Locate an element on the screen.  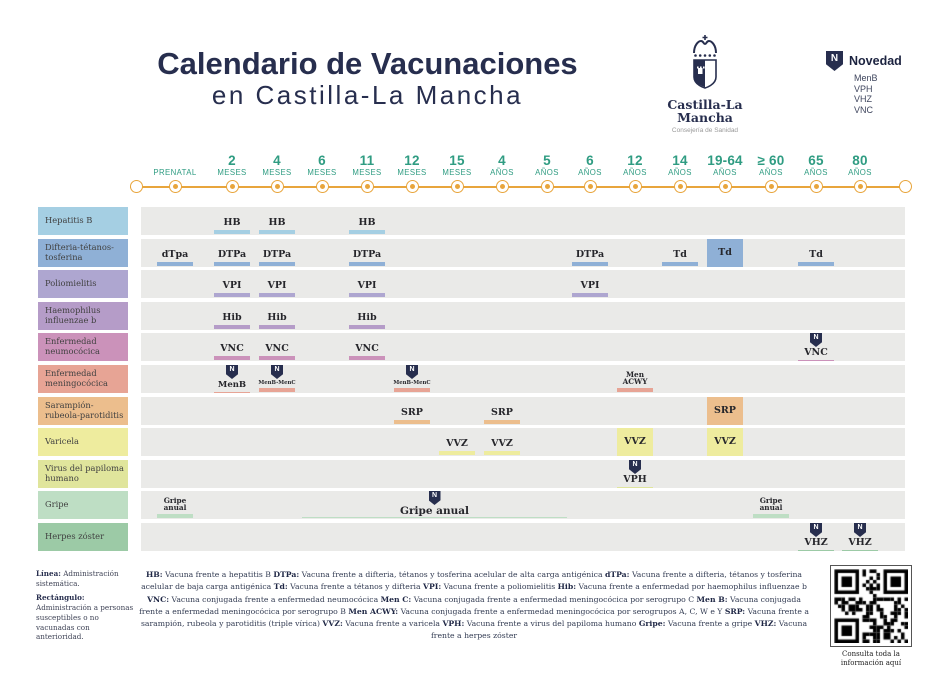
age-column-header: 6 MESES is located at coordinates (322, 160).